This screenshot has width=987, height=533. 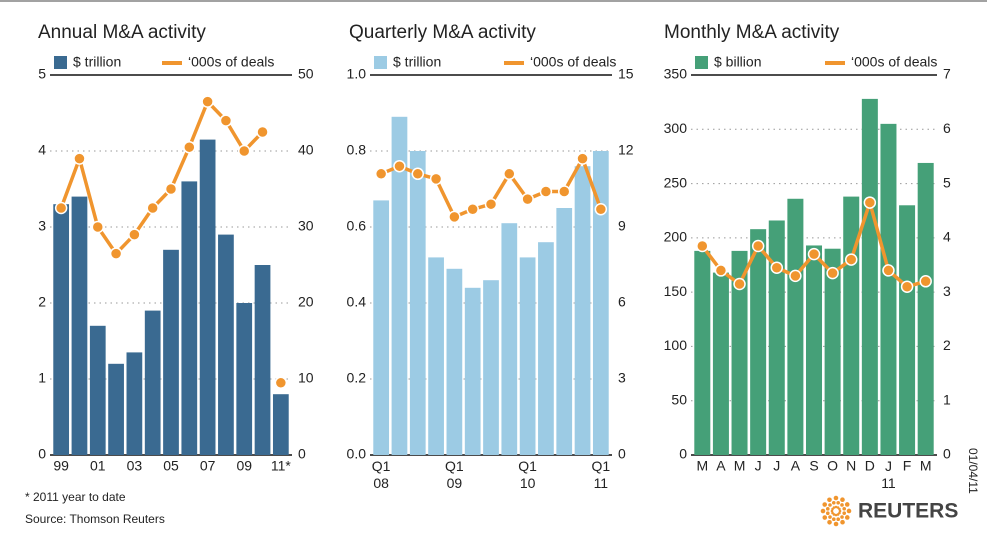 What do you see at coordinates (832, 466) in the screenshot?
I see `x-tick-label: O` at bounding box center [832, 466].